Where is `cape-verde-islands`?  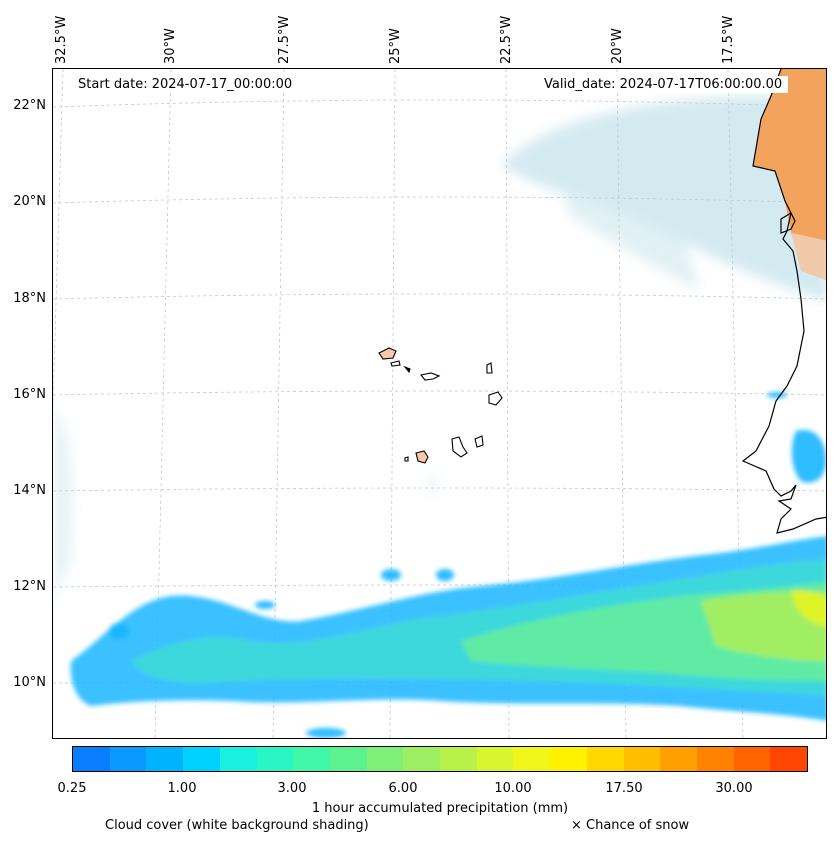
cape-verde-islands is located at coordinates (440, 405).